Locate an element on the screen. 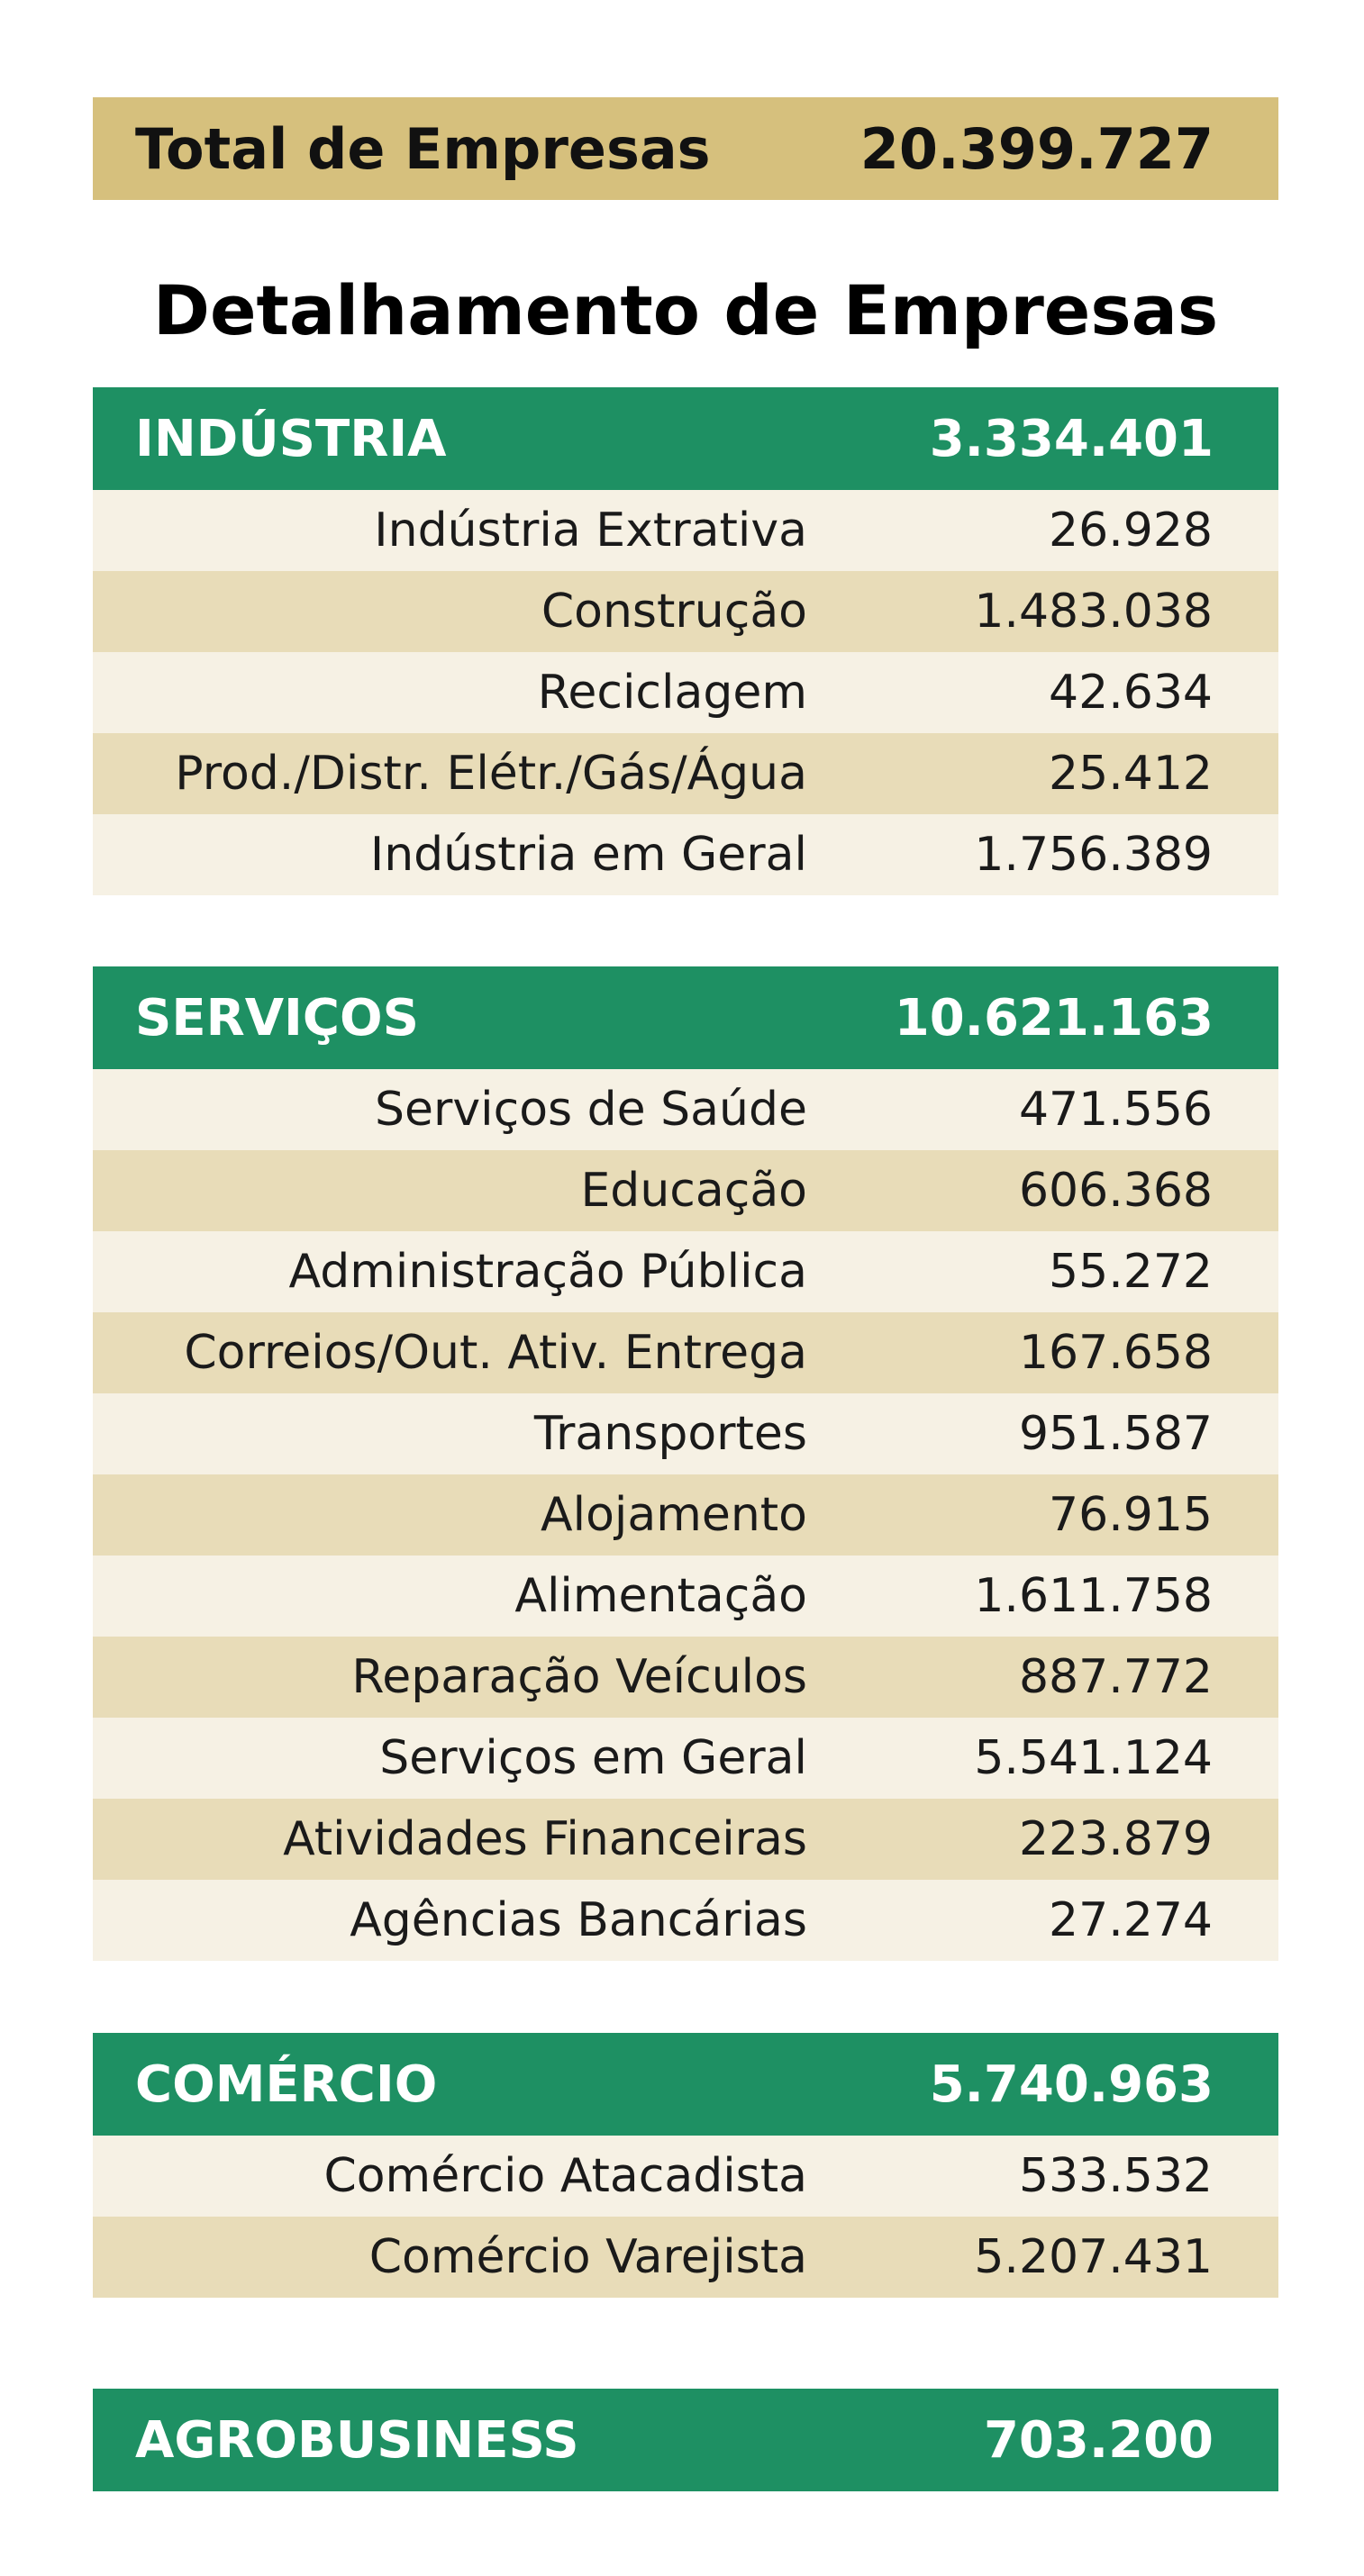 This screenshot has width=1364, height=2576. row-value: 533.532 is located at coordinates (1115, 2176).